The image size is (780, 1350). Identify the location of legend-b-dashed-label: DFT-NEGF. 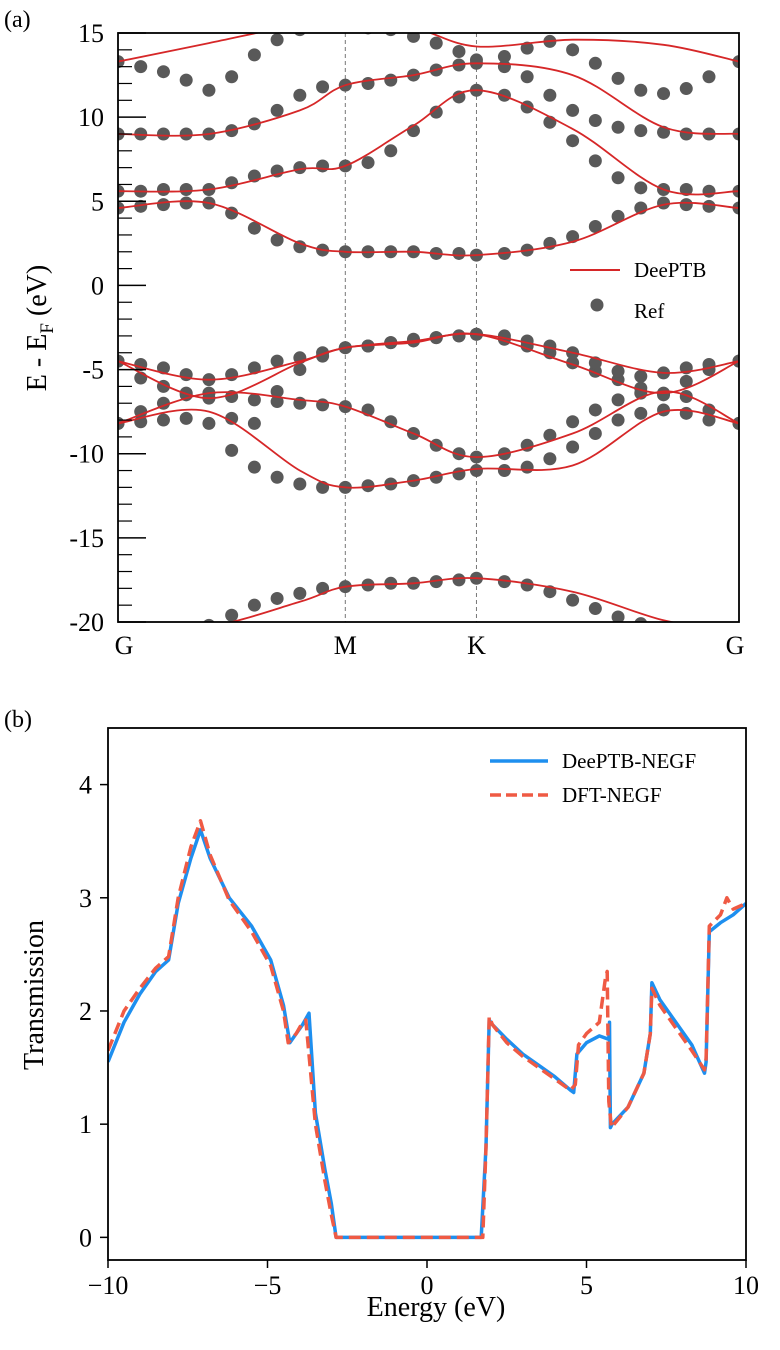
(612, 795).